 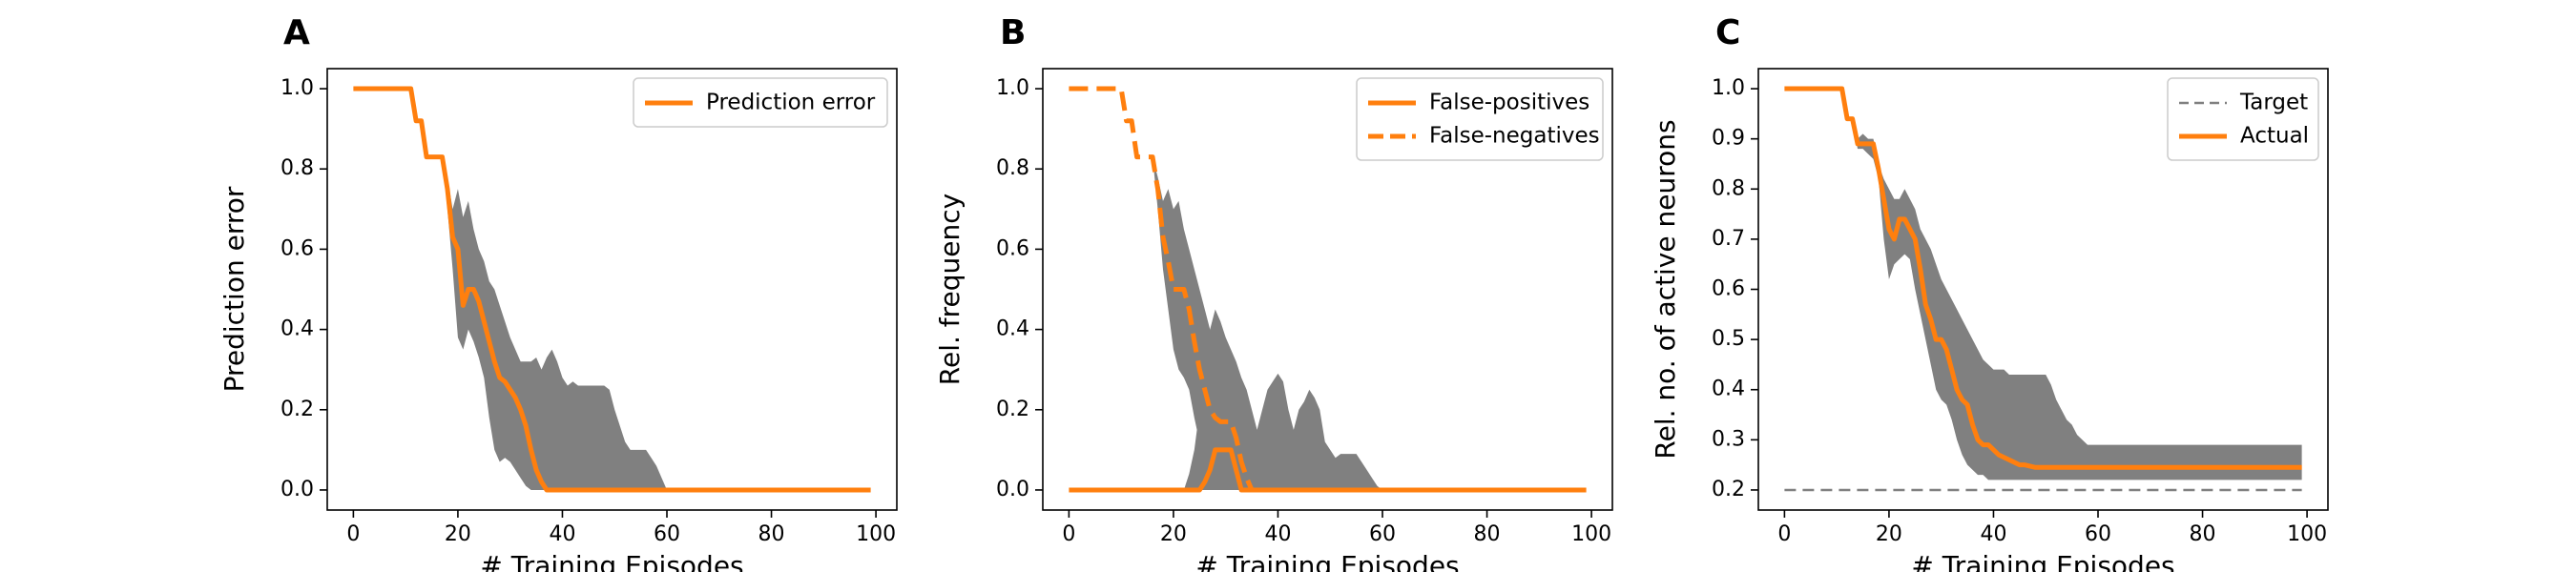 What do you see at coordinates (1665, 289) in the screenshot?
I see `y-axis-label: Rel. no. of active neurons` at bounding box center [1665, 289].